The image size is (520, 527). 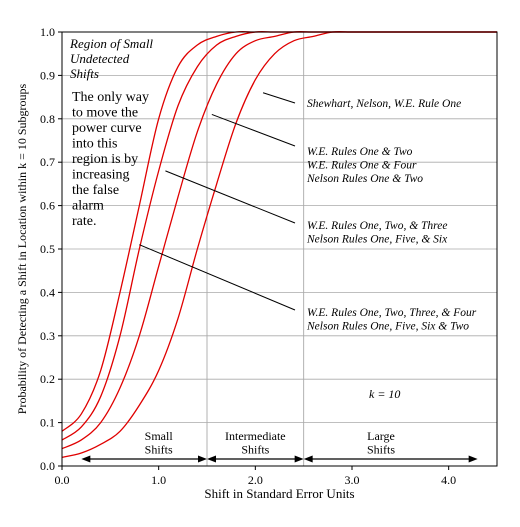 I want to click on curve-label: W.E. Rules One, Two, Three, & Four, so click(x=392, y=313).